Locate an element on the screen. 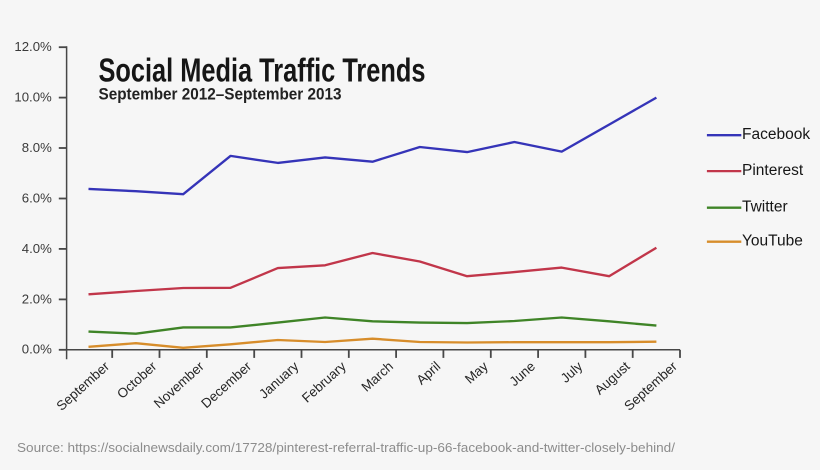 This screenshot has height=470, width=820. svg-text: September 2012–September 2013 is located at coordinates (220, 95).